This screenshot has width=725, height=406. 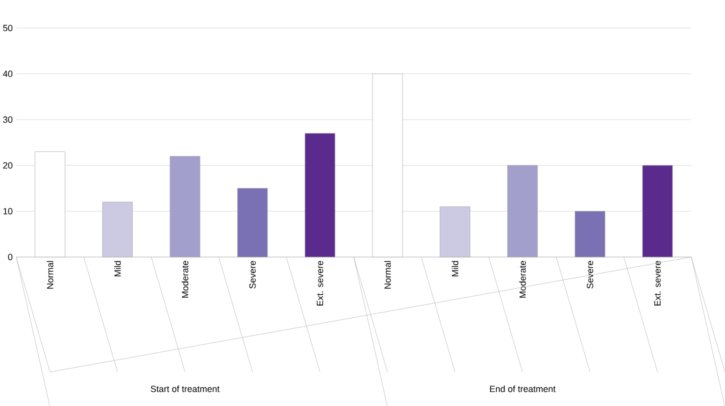 What do you see at coordinates (7, 28) in the screenshot?
I see `y-tick-label: 50` at bounding box center [7, 28].